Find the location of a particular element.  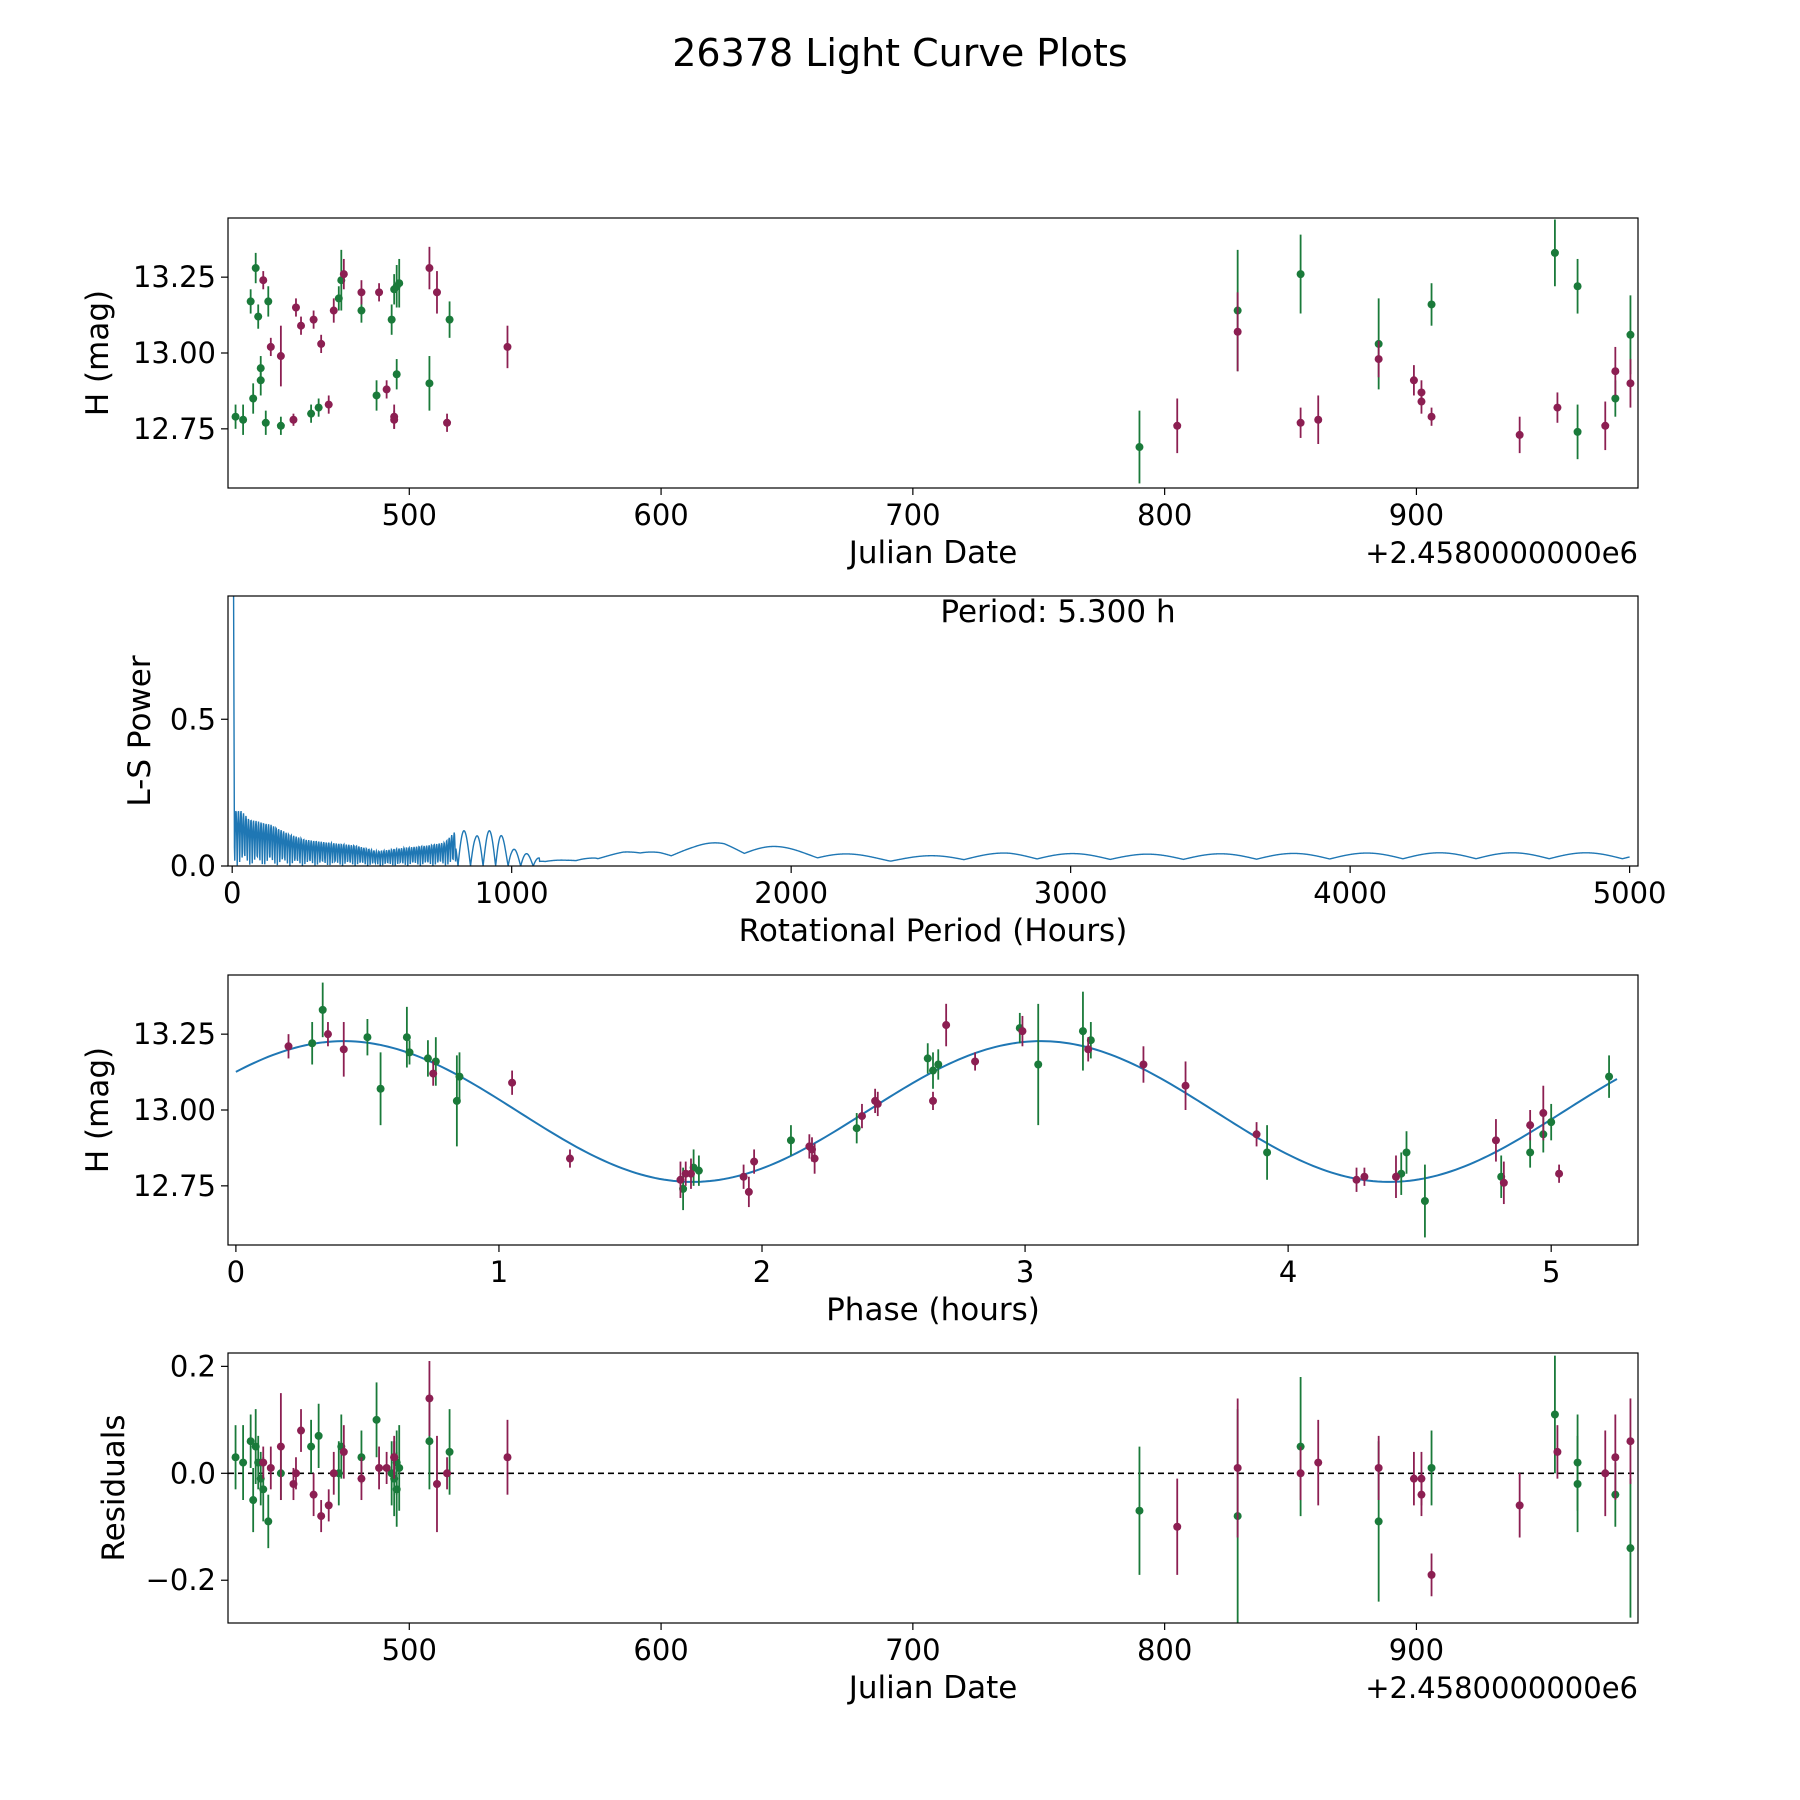

light-curve-y-ticks: 12.75 13.00 13.25 is located at coordinates (180, 353).